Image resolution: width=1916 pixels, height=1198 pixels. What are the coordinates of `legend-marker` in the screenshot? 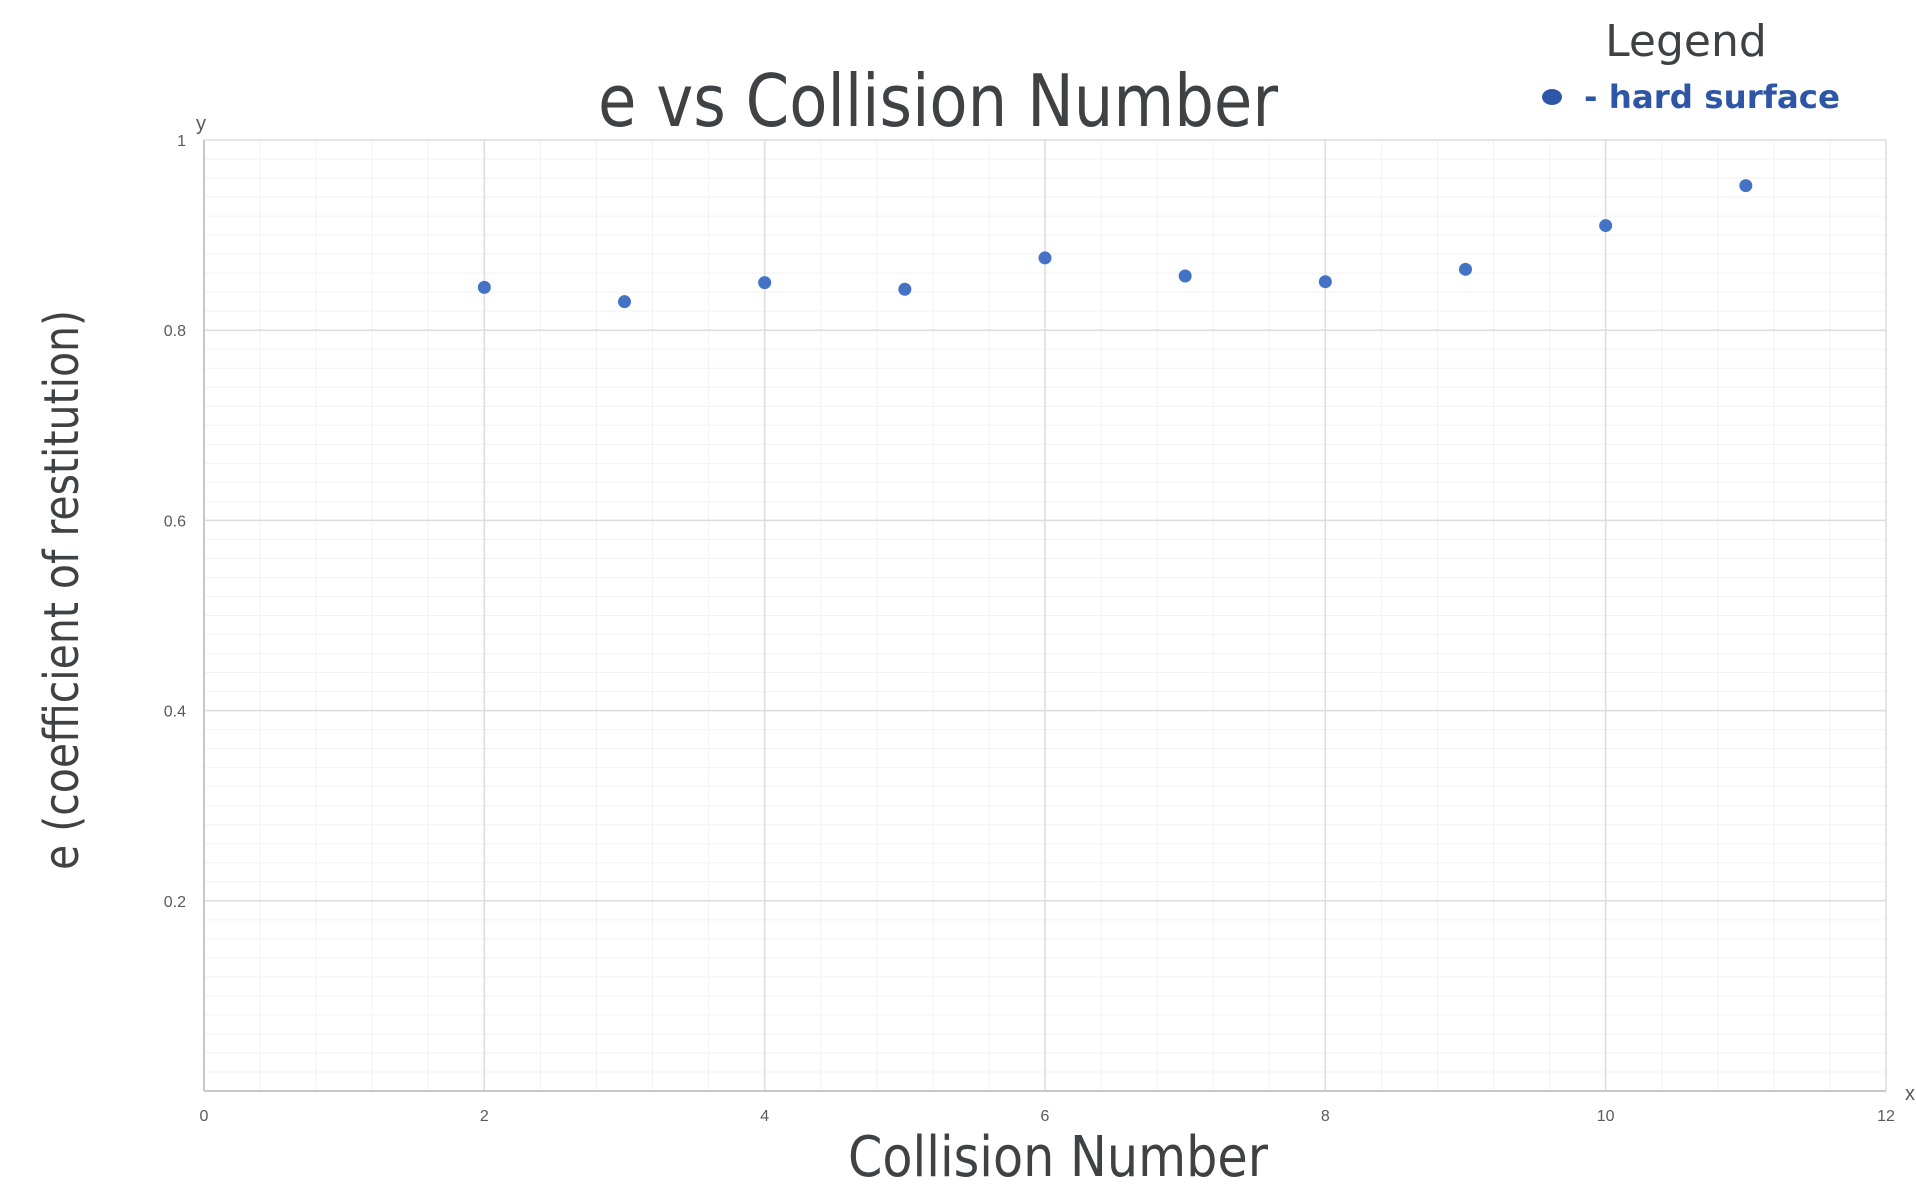 It's located at (1552, 97).